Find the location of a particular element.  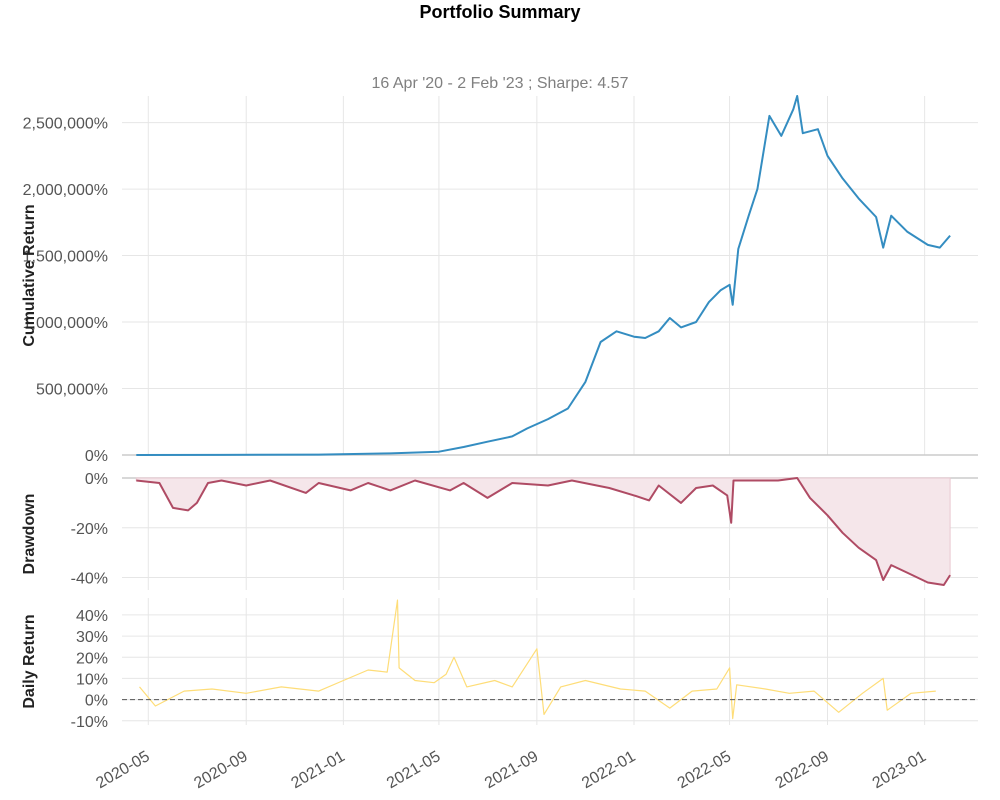

y-tick-label: 10% is located at coordinates (92, 679).